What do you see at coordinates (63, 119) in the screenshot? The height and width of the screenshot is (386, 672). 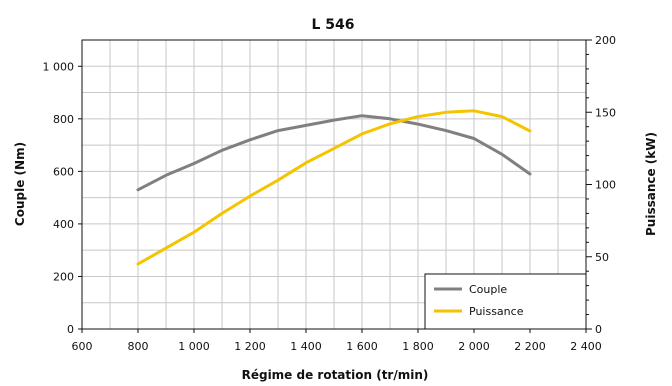 I see `y-left-tick-label: 800` at bounding box center [63, 119].